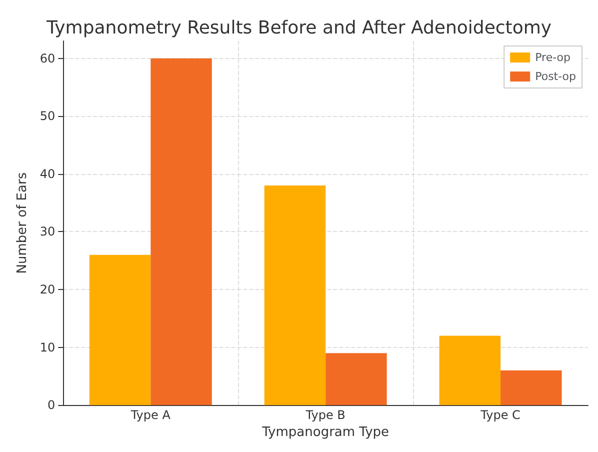 This screenshot has width=598, height=452. I want to click on y-tick-label: 30, so click(48, 231).